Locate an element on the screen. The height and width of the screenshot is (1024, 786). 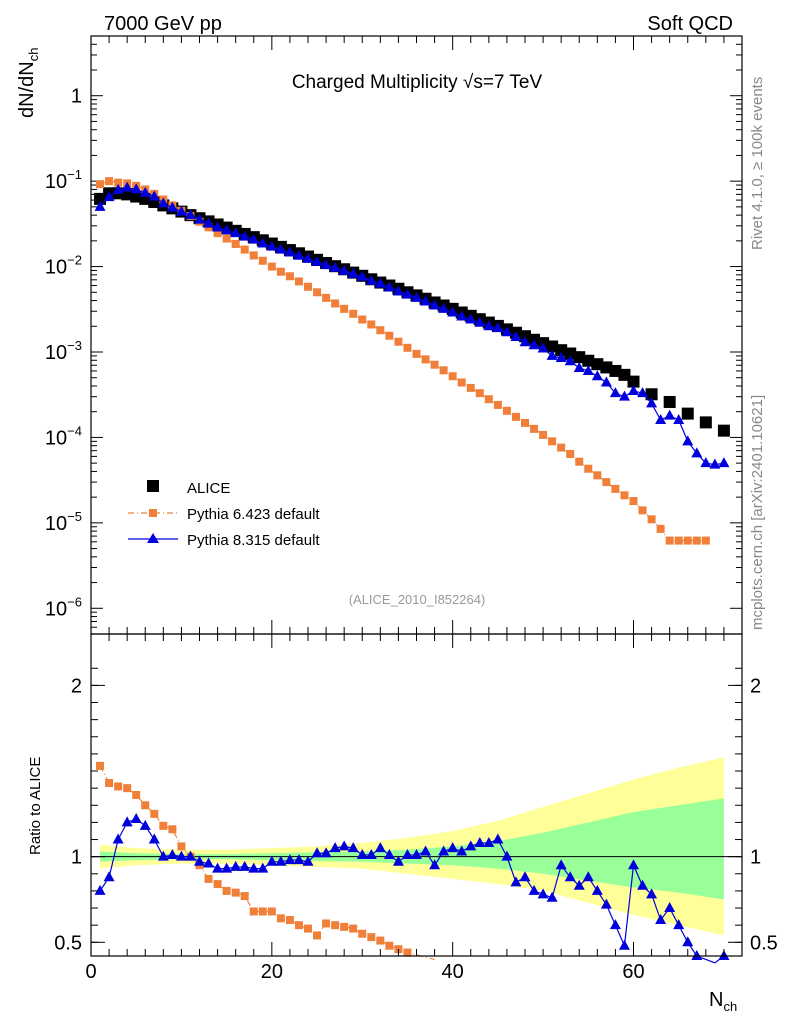
ratio-xtick-label: 20 is located at coordinates (272, 972).